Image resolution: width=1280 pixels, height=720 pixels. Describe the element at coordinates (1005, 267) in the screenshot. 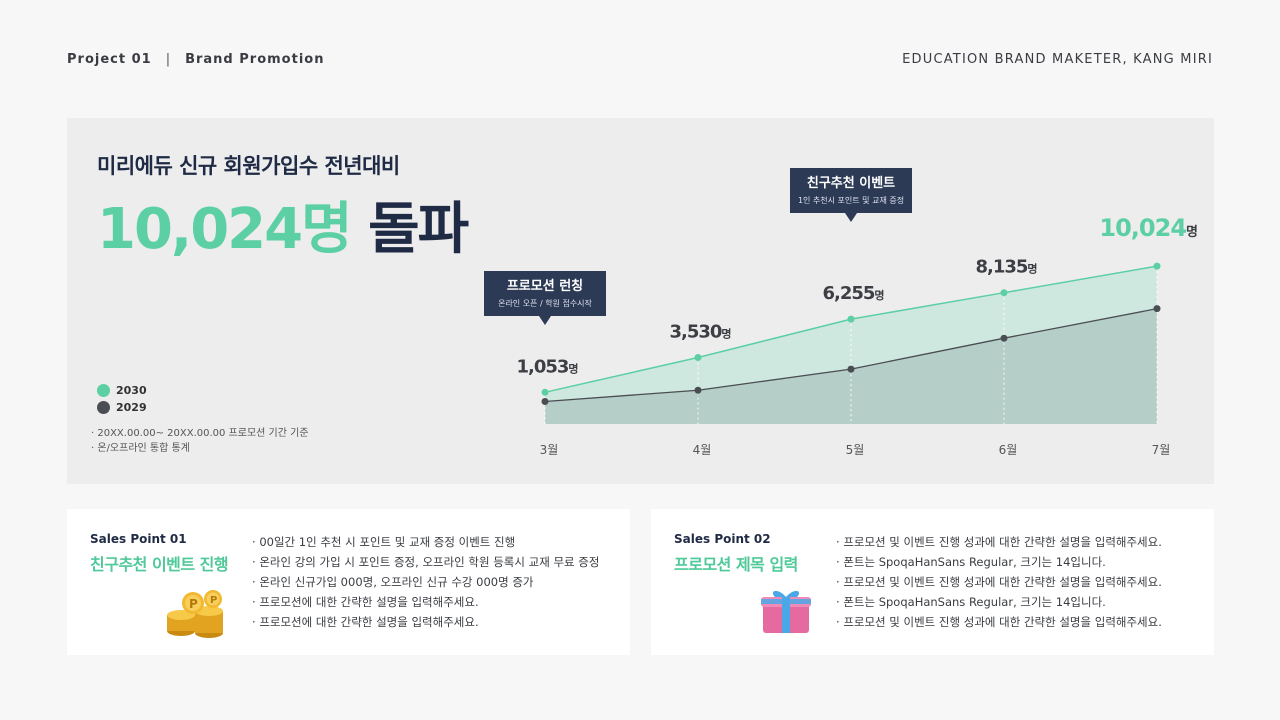

I see `data-label: 8,135명` at that location.